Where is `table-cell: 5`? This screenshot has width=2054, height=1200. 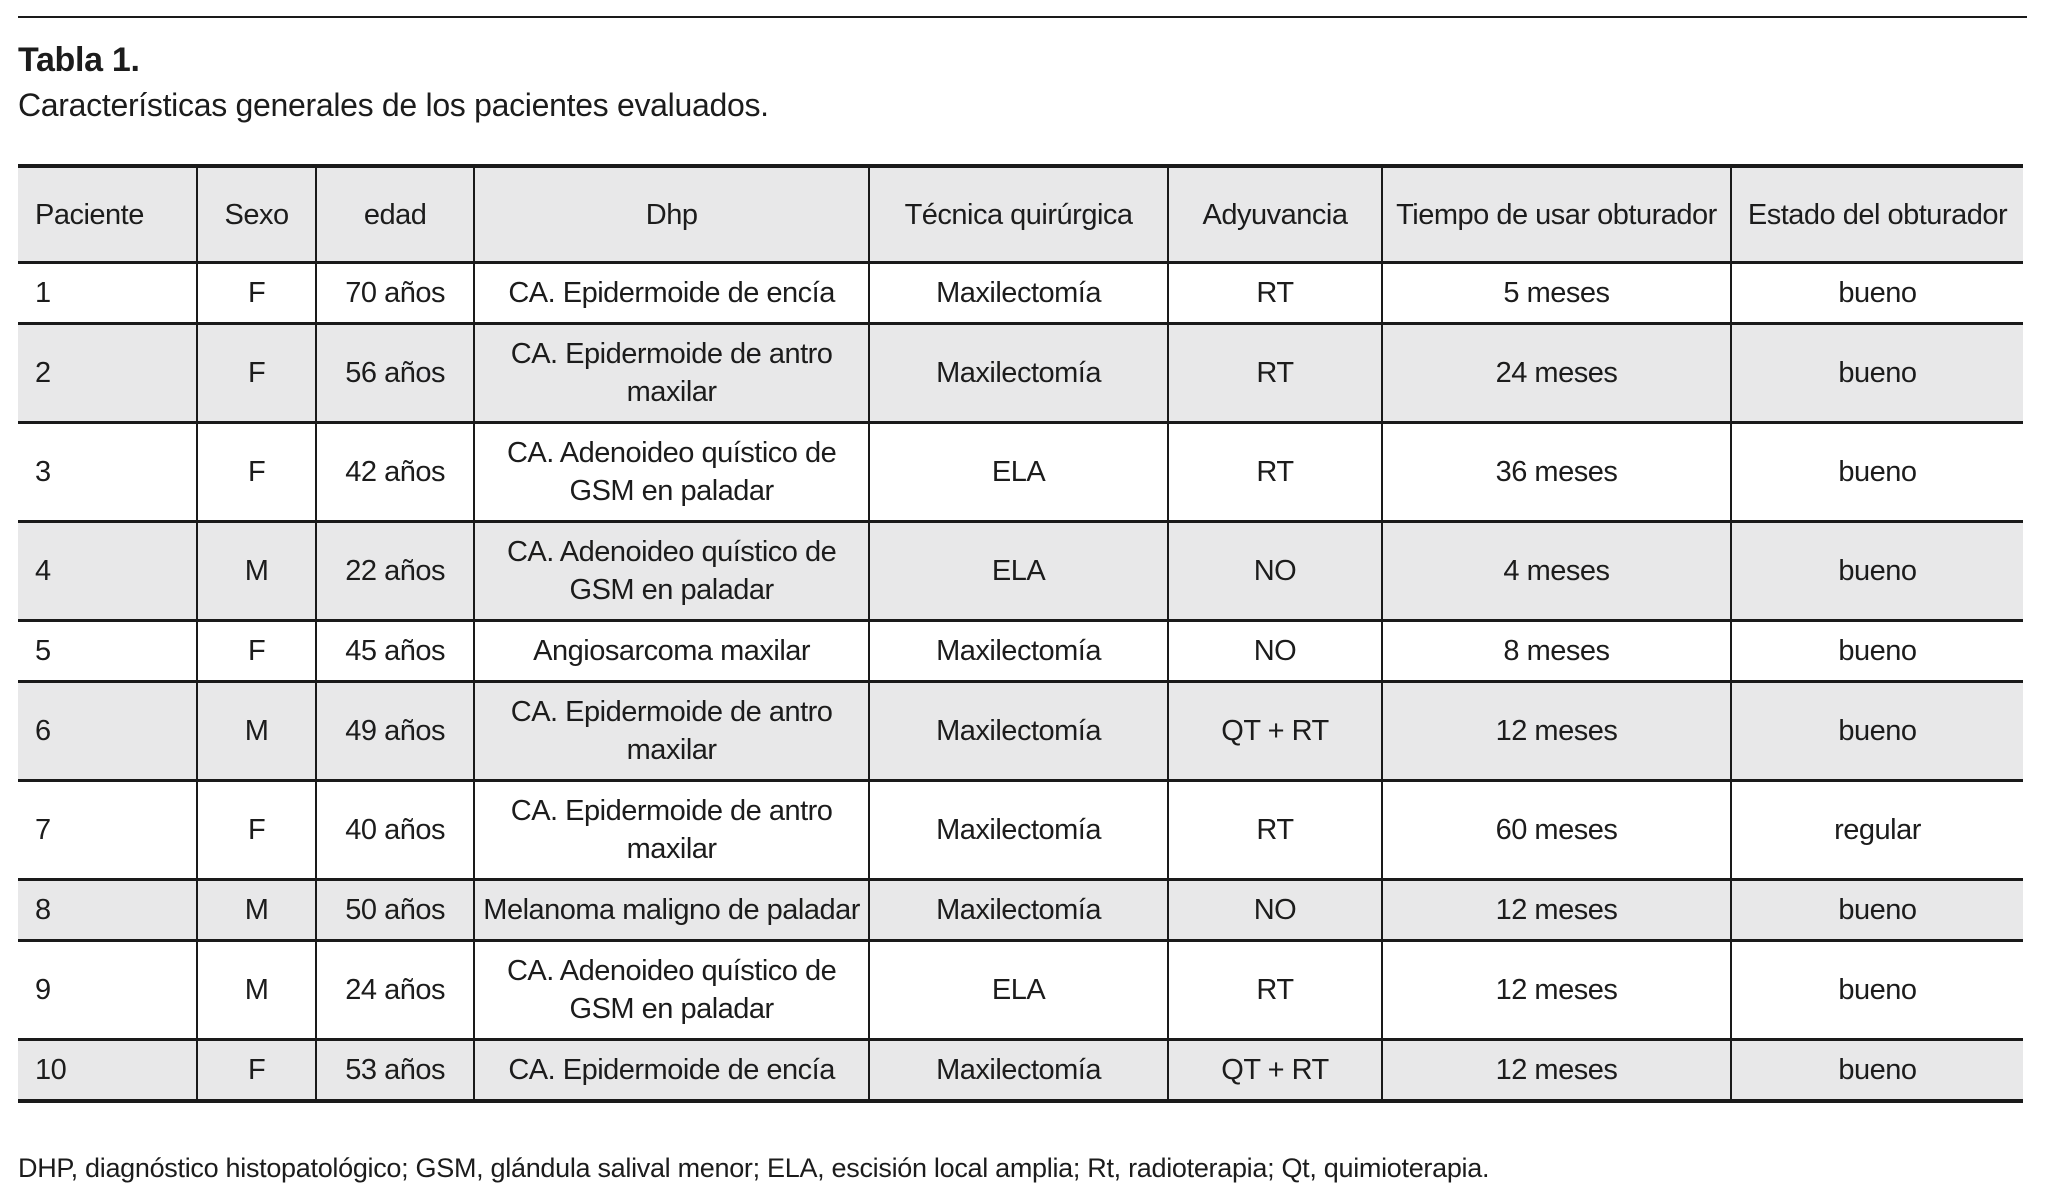
table-cell: 5 is located at coordinates (108, 650).